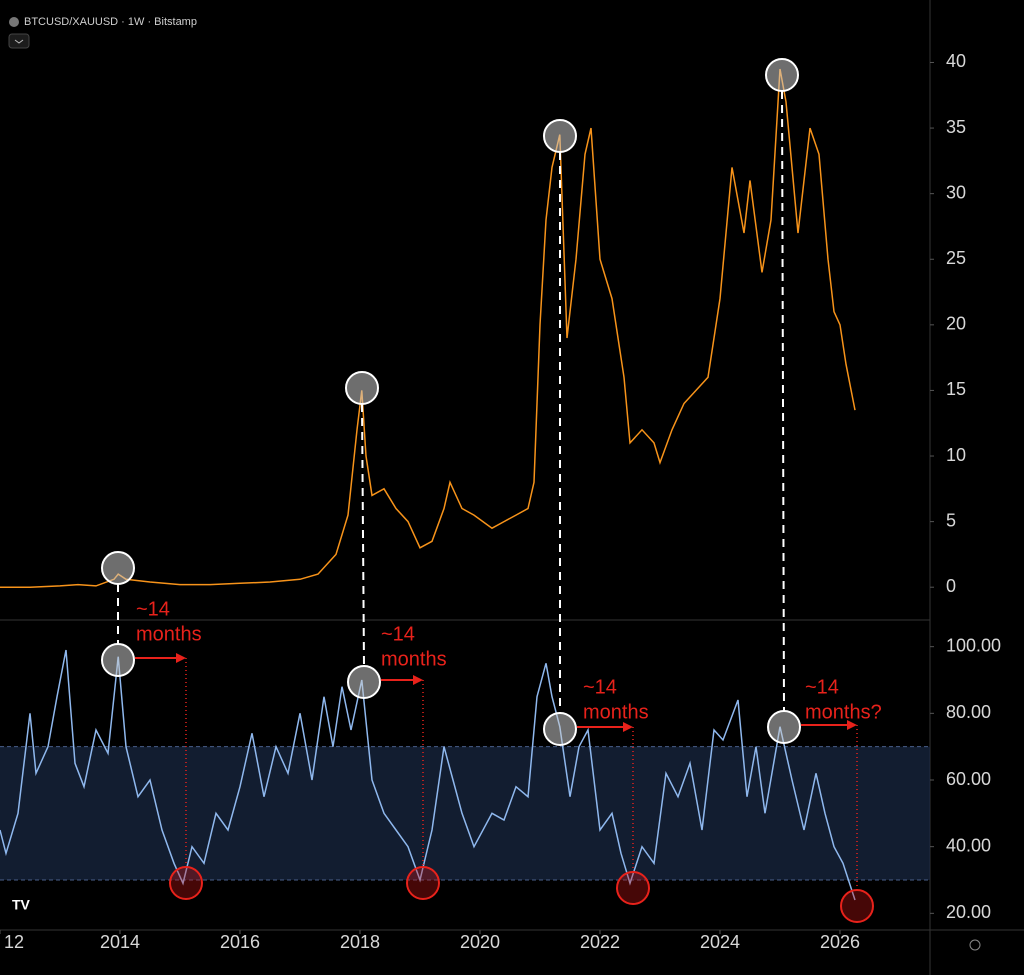 This screenshot has width=1024, height=975. I want to click on y-tick-label: 5, so click(951, 520).